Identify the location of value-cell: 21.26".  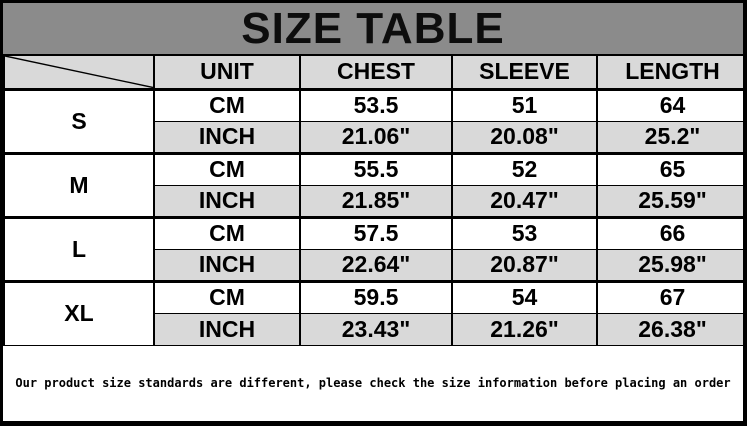
(524, 329).